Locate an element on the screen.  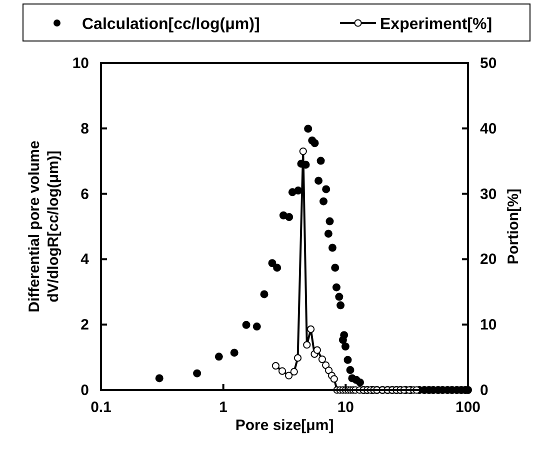
y-tick-label: 8 is located at coordinates (84, 129).